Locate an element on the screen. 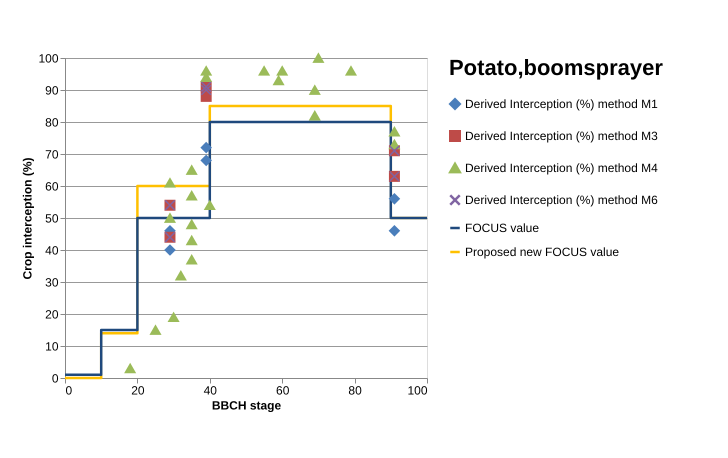 Image resolution: width=728 pixels, height=458 pixels. y-tick-label: 100 is located at coordinates (48, 59).